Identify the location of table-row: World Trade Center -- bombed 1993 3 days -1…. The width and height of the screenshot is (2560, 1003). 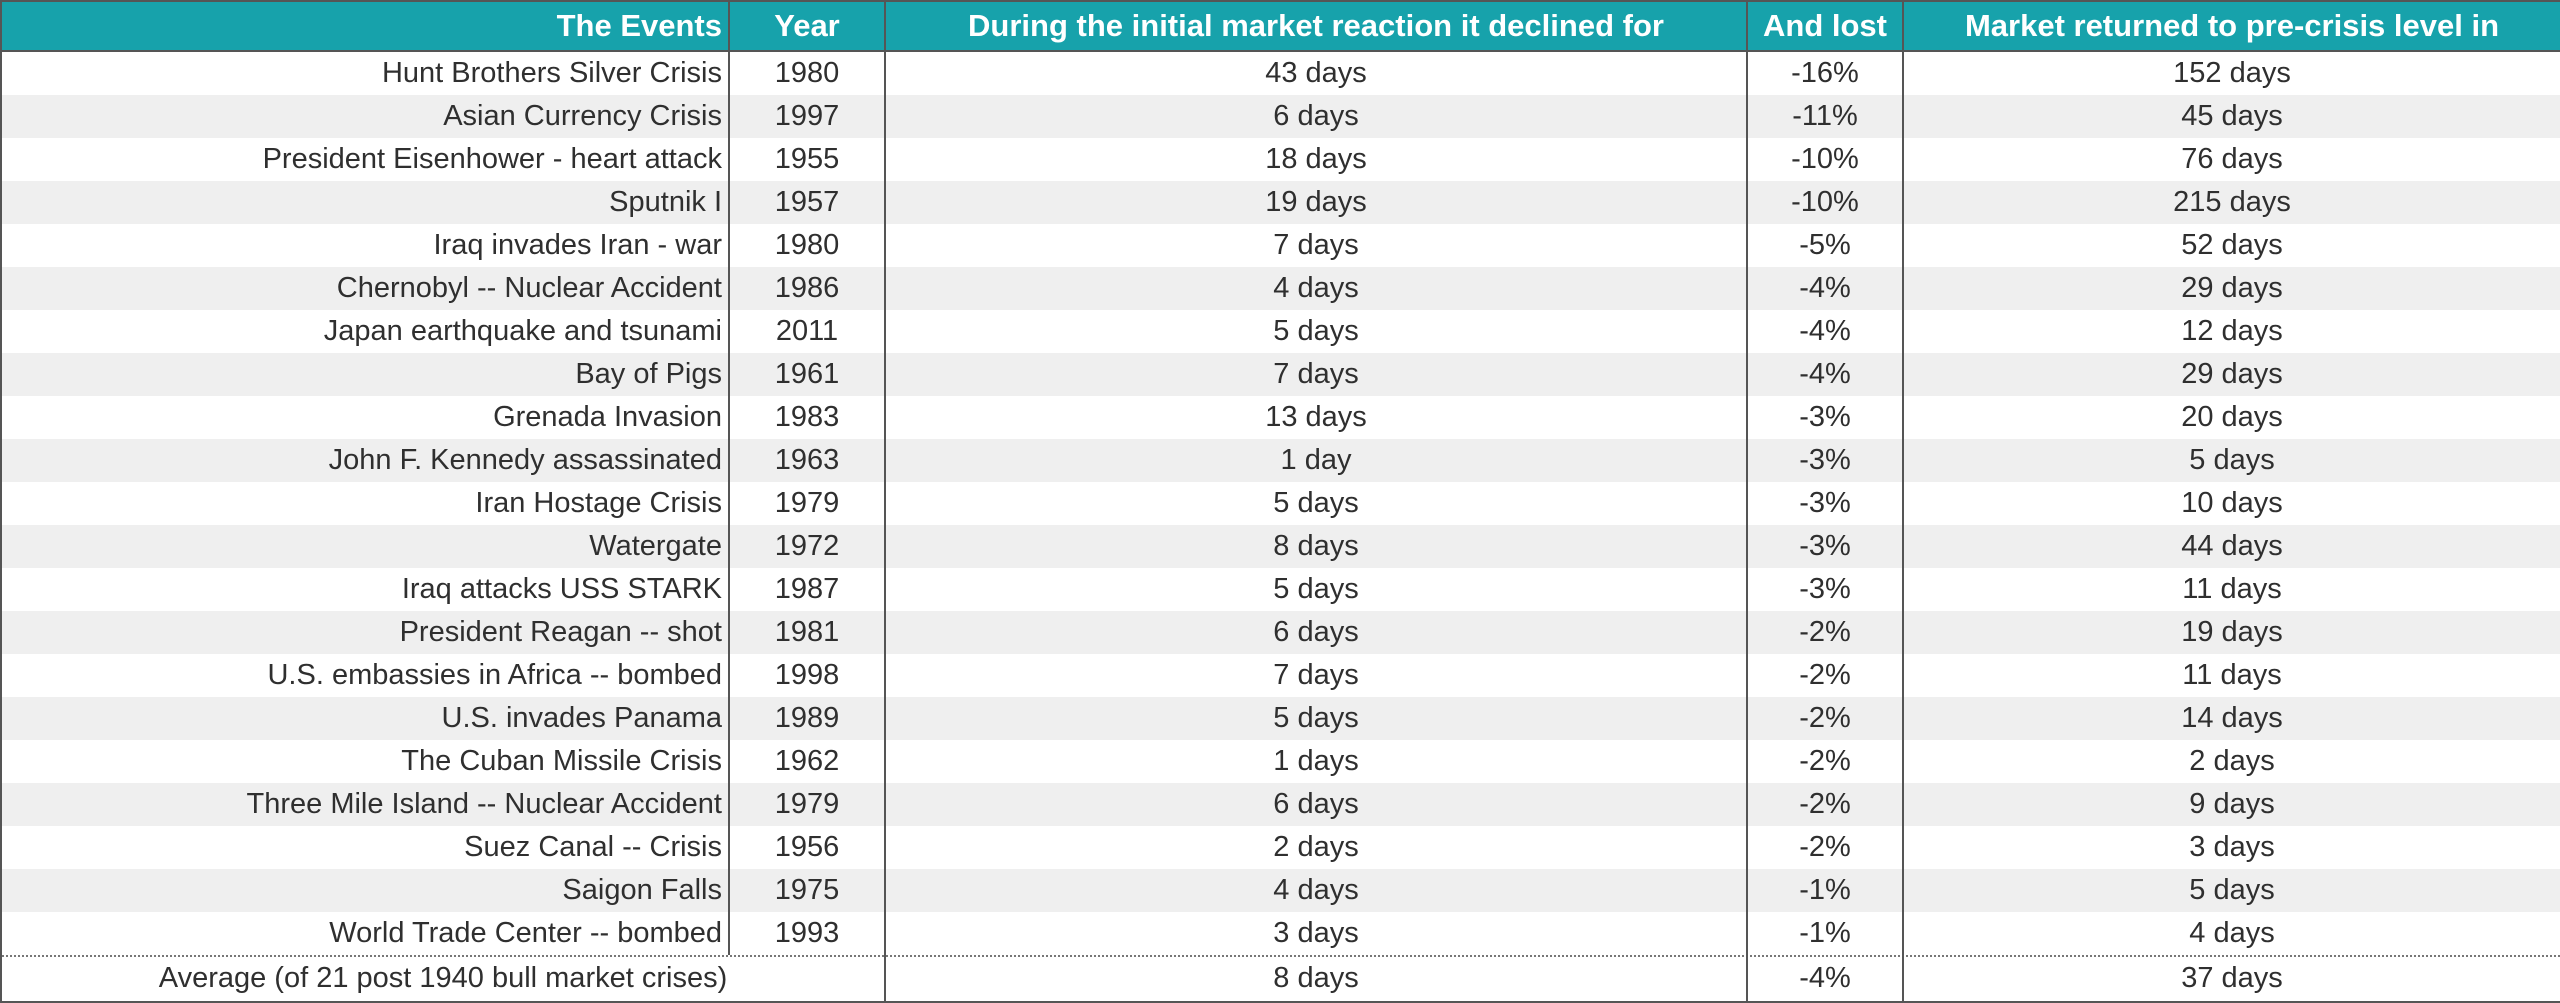
(1281, 933).